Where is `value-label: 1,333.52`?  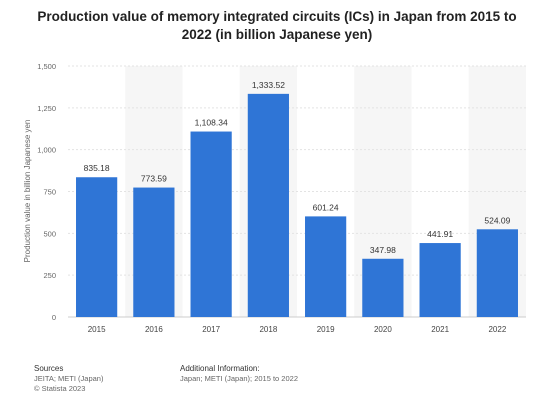 value-label: 1,333.52 is located at coordinates (268, 85).